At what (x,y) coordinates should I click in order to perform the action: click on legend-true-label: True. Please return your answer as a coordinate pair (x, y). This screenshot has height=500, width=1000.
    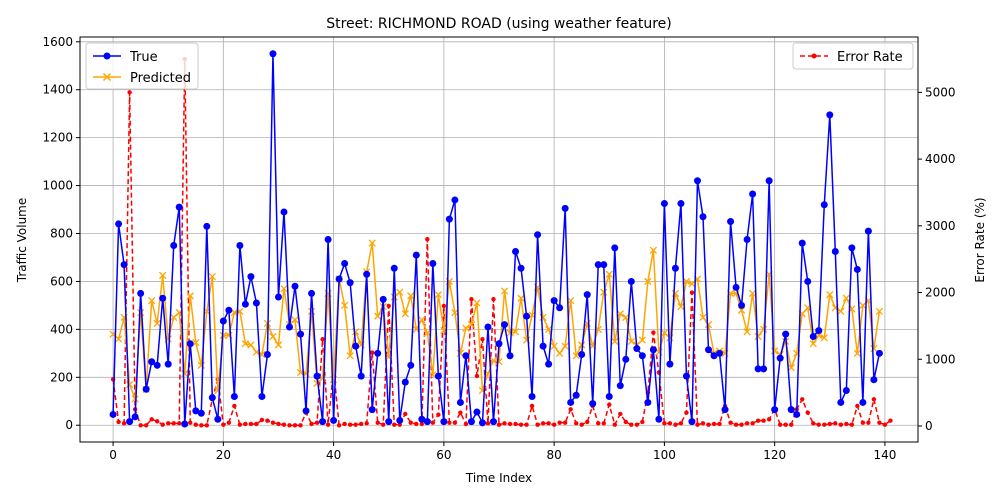
    Looking at the image, I should click on (143, 57).